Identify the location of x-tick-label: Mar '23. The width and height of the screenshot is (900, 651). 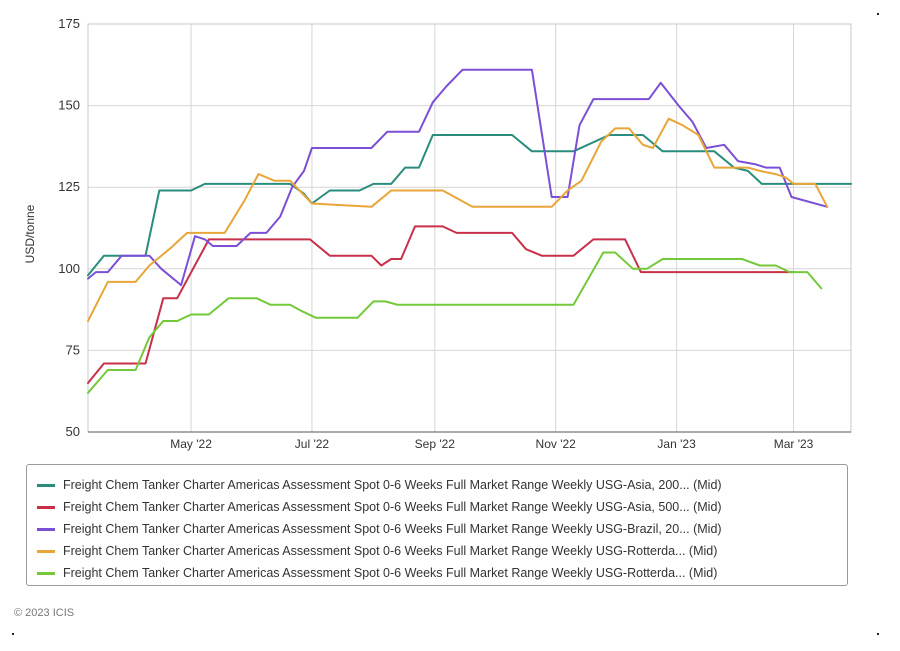
(794, 444).